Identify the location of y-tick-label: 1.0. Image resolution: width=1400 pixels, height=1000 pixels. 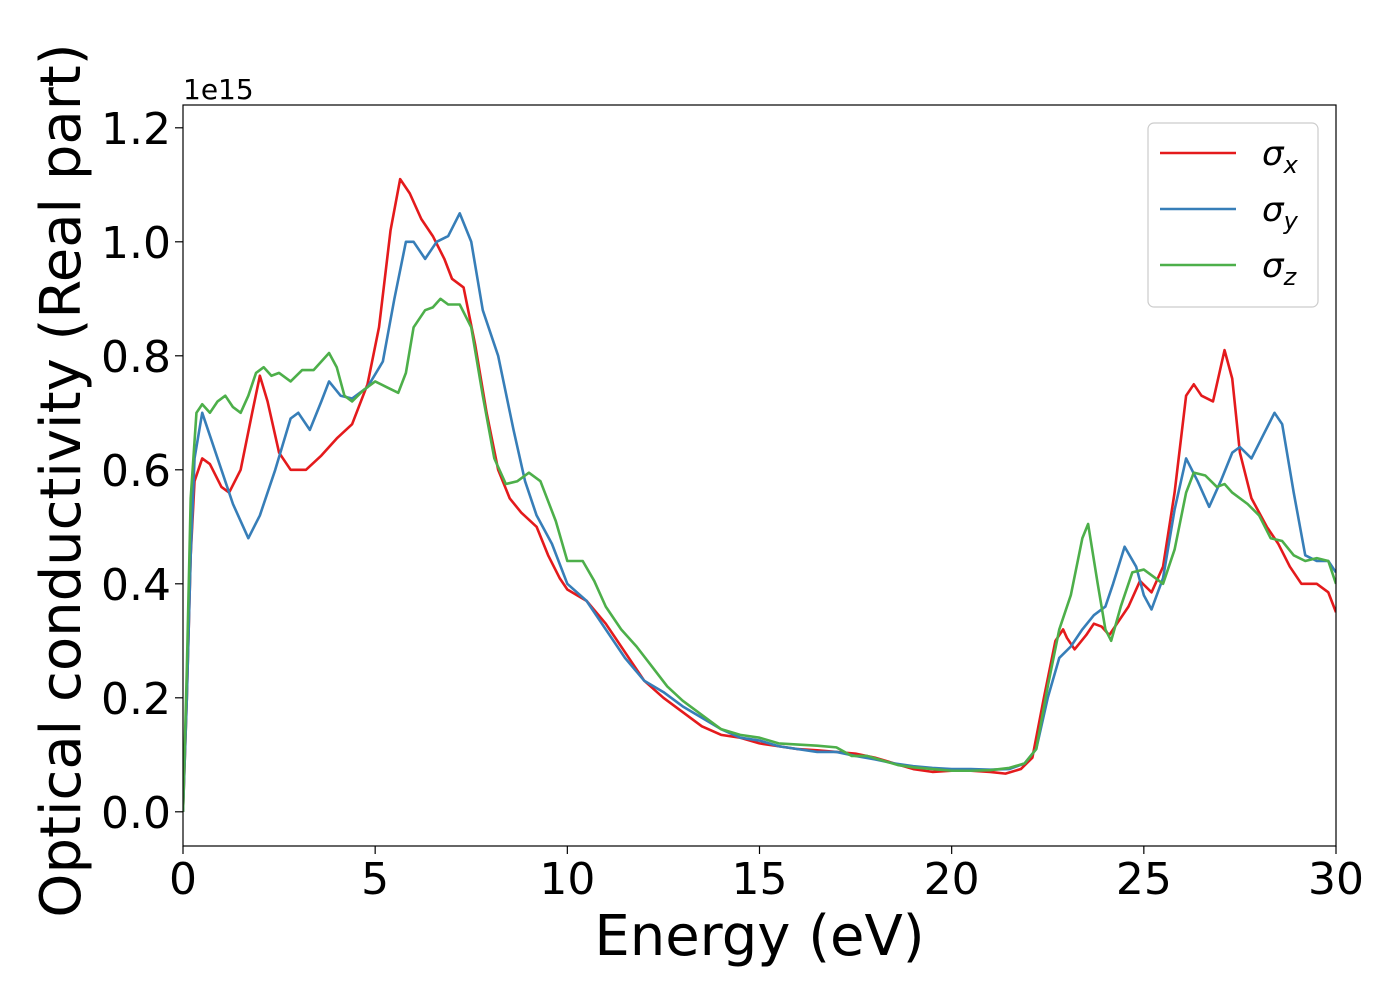
(136, 243).